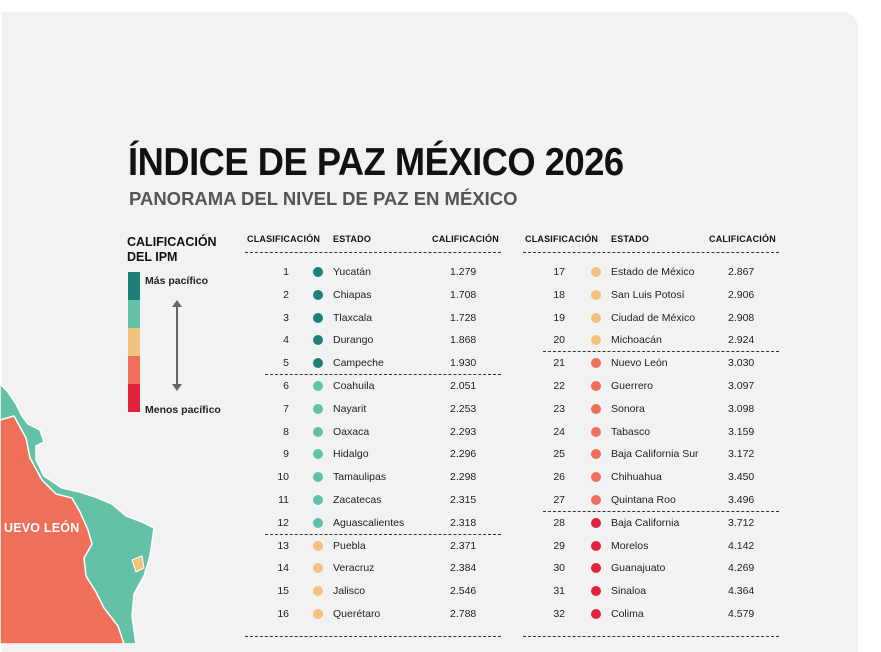  I want to click on score-cell: 3.172, so click(741, 454).